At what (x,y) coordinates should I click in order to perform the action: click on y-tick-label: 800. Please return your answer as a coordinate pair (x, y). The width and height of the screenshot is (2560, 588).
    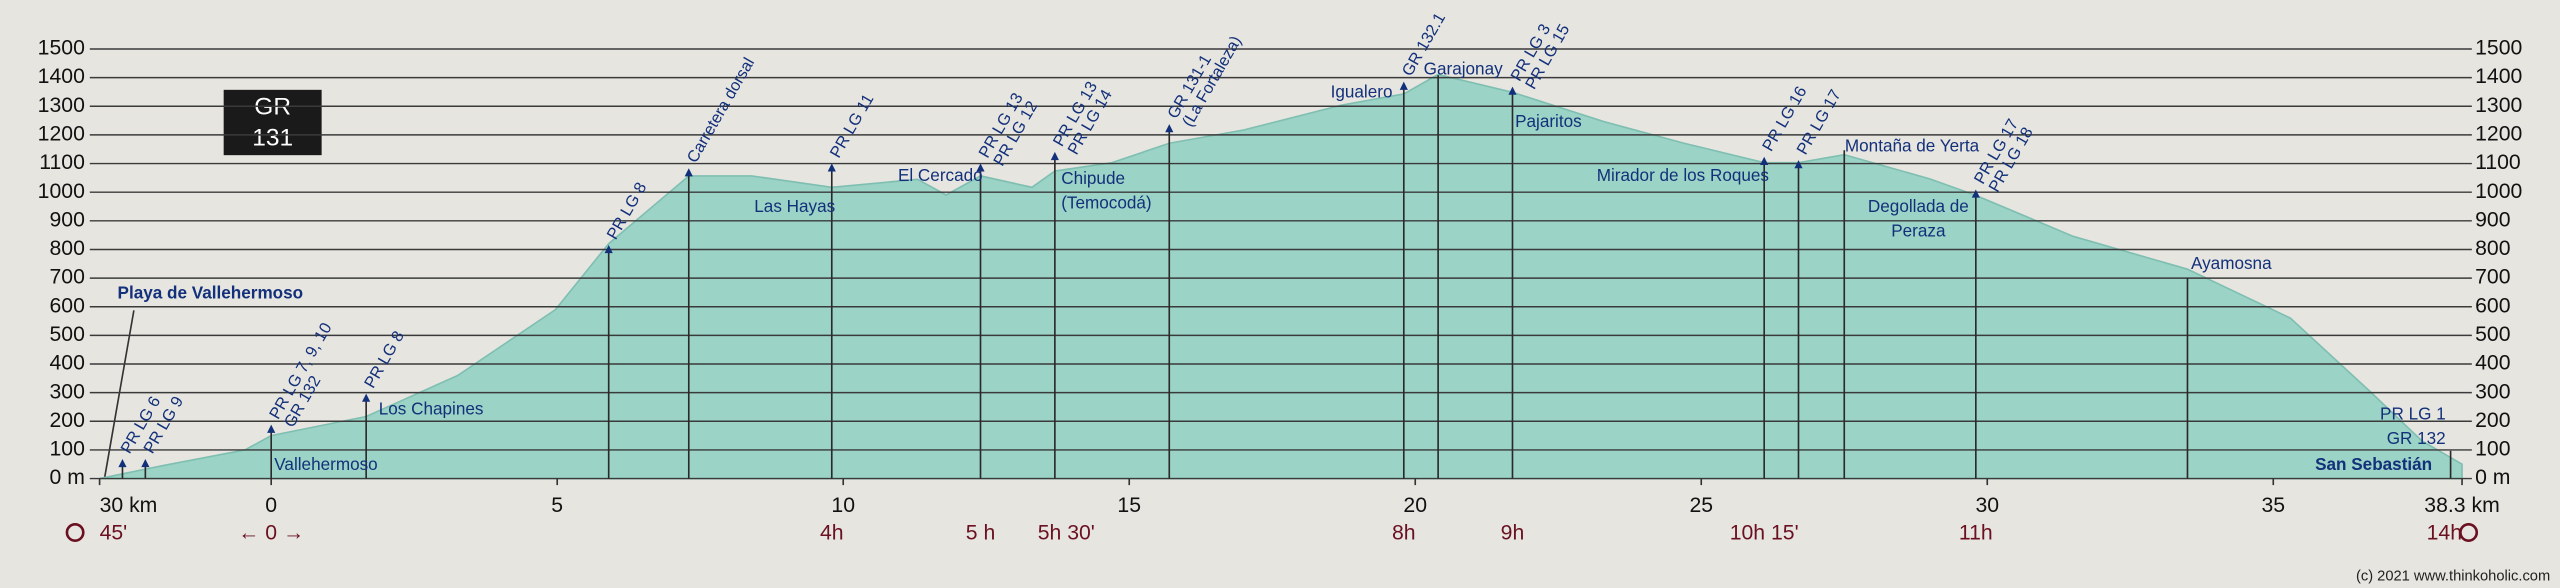
    Looking at the image, I should click on (66, 248).